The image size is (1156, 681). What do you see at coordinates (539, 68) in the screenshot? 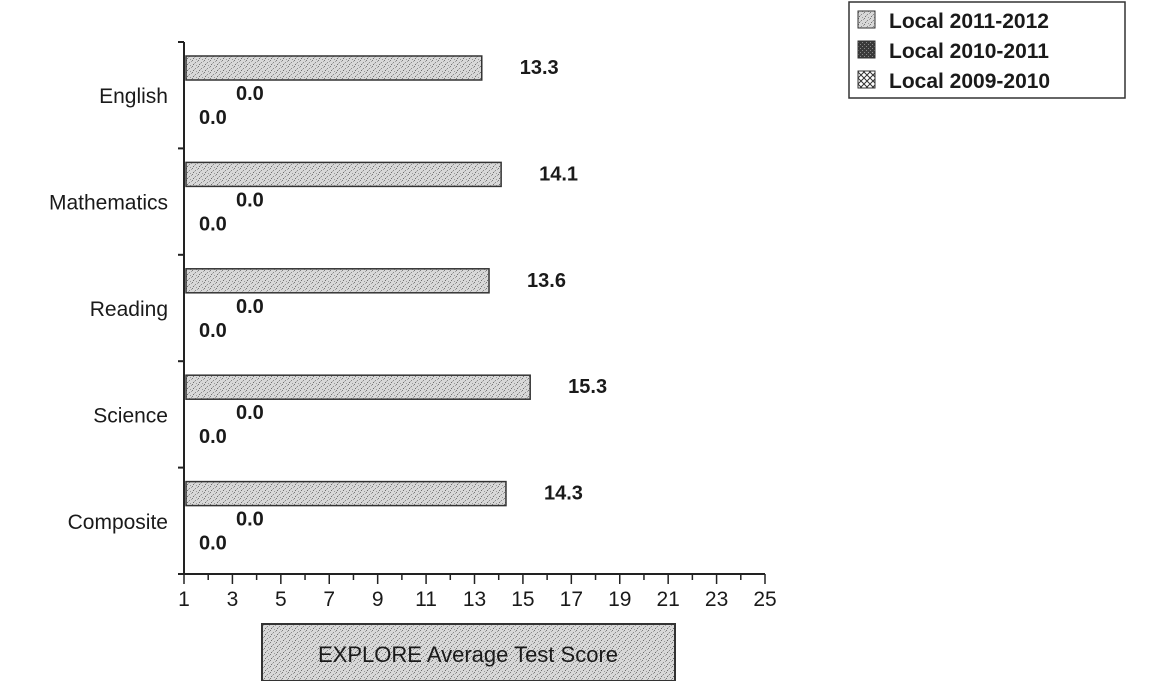
I see `value-label-english-local-2011-2012: 13.3` at bounding box center [539, 68].